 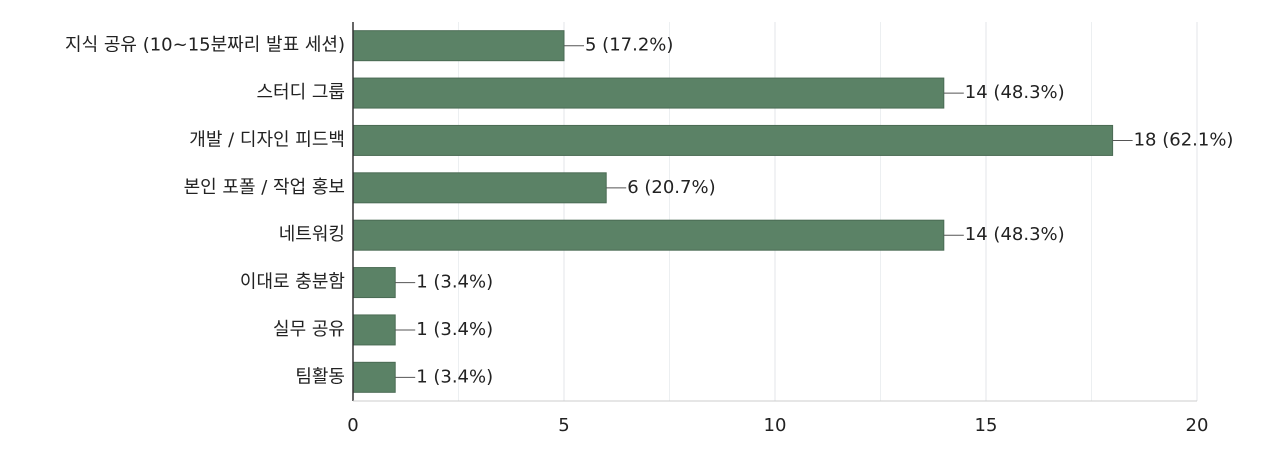 I want to click on y-tick-label: 이대로 충분함, so click(x=292, y=282).